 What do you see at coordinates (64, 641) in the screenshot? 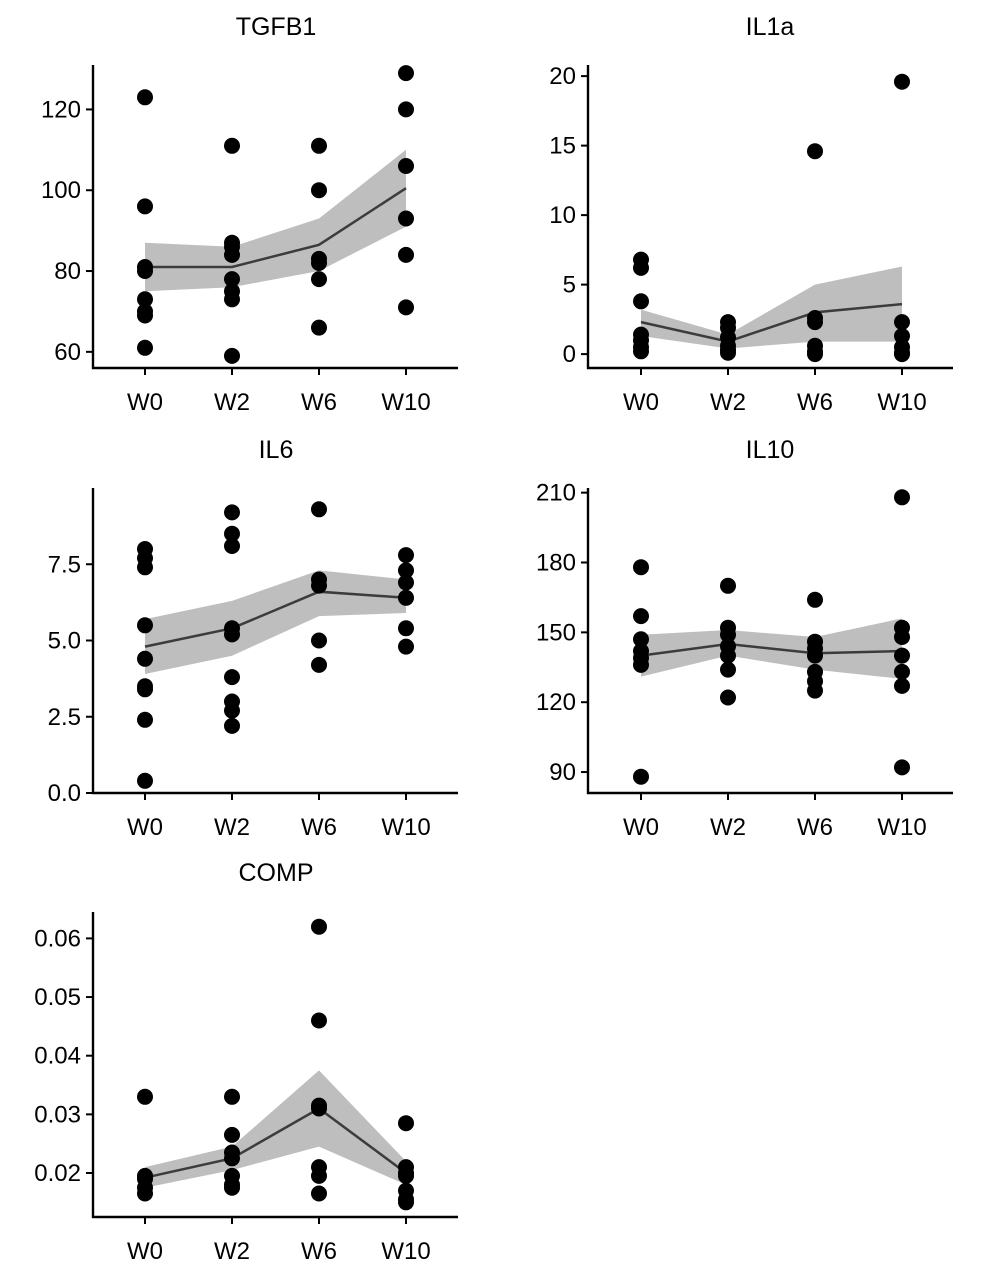
I see `y-tick-label: 5.0` at bounding box center [64, 641].